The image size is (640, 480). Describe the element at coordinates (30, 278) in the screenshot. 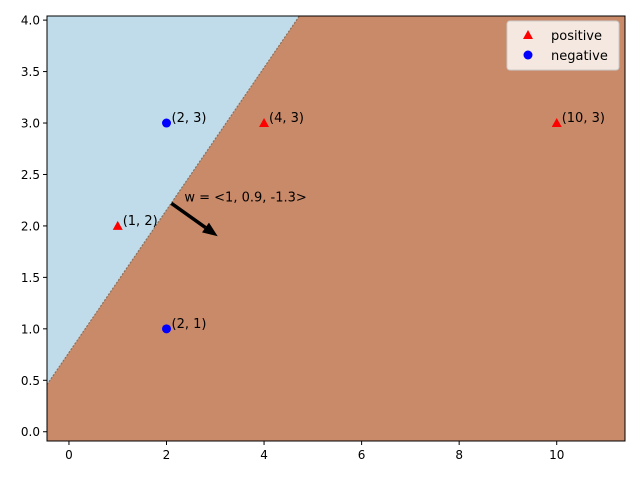

I see `y-tick-label: 1.5` at that location.